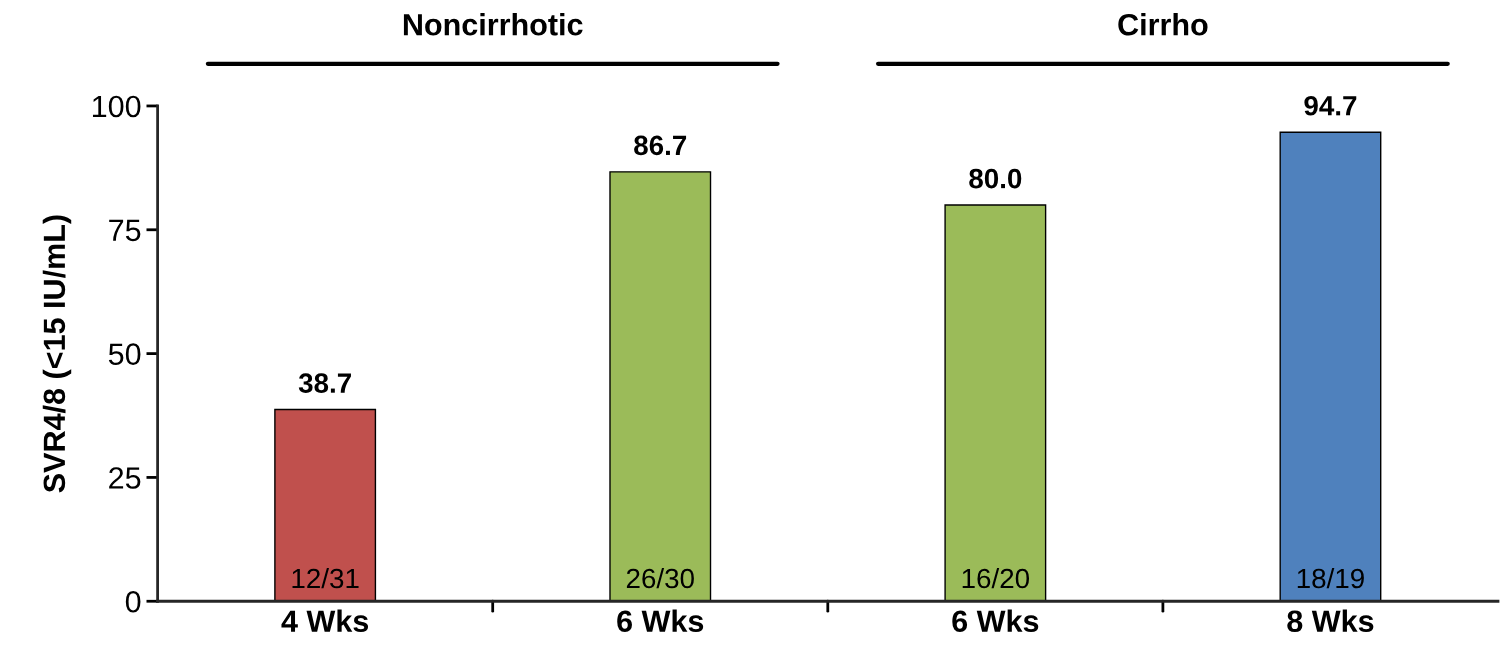 Image resolution: width=1501 pixels, height=650 pixels. Describe the element at coordinates (133, 601) in the screenshot. I see `y-tick-label: 0` at that location.